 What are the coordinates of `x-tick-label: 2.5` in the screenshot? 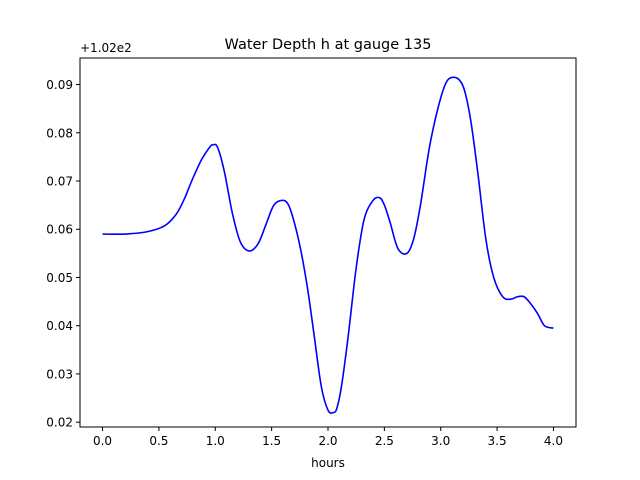 It's located at (384, 441).